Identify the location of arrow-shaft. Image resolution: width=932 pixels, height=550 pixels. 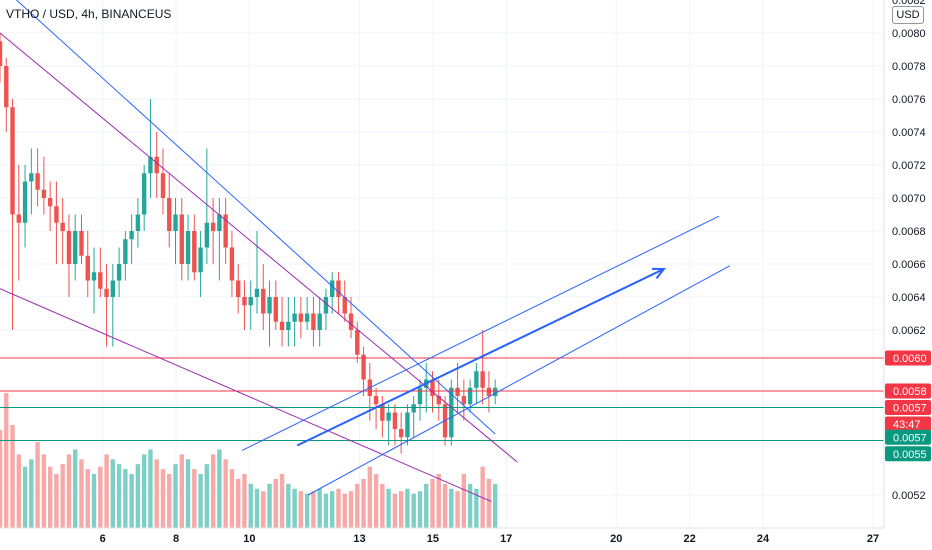
(480, 357).